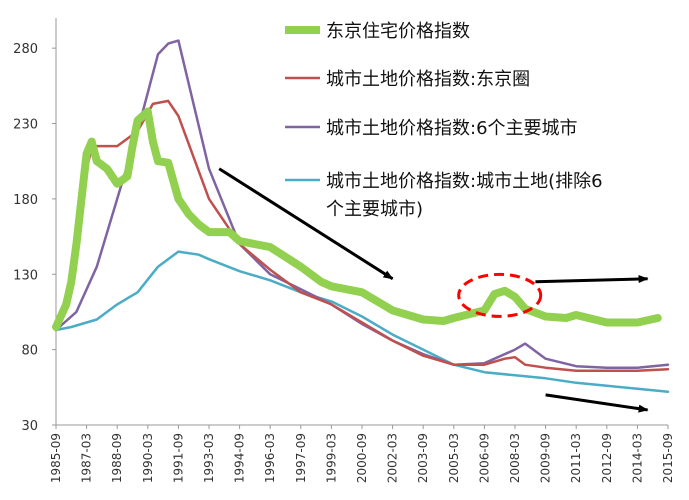 The height and width of the screenshot is (500, 689). I want to click on x-tick-label: 2011-03, so click(576, 458).